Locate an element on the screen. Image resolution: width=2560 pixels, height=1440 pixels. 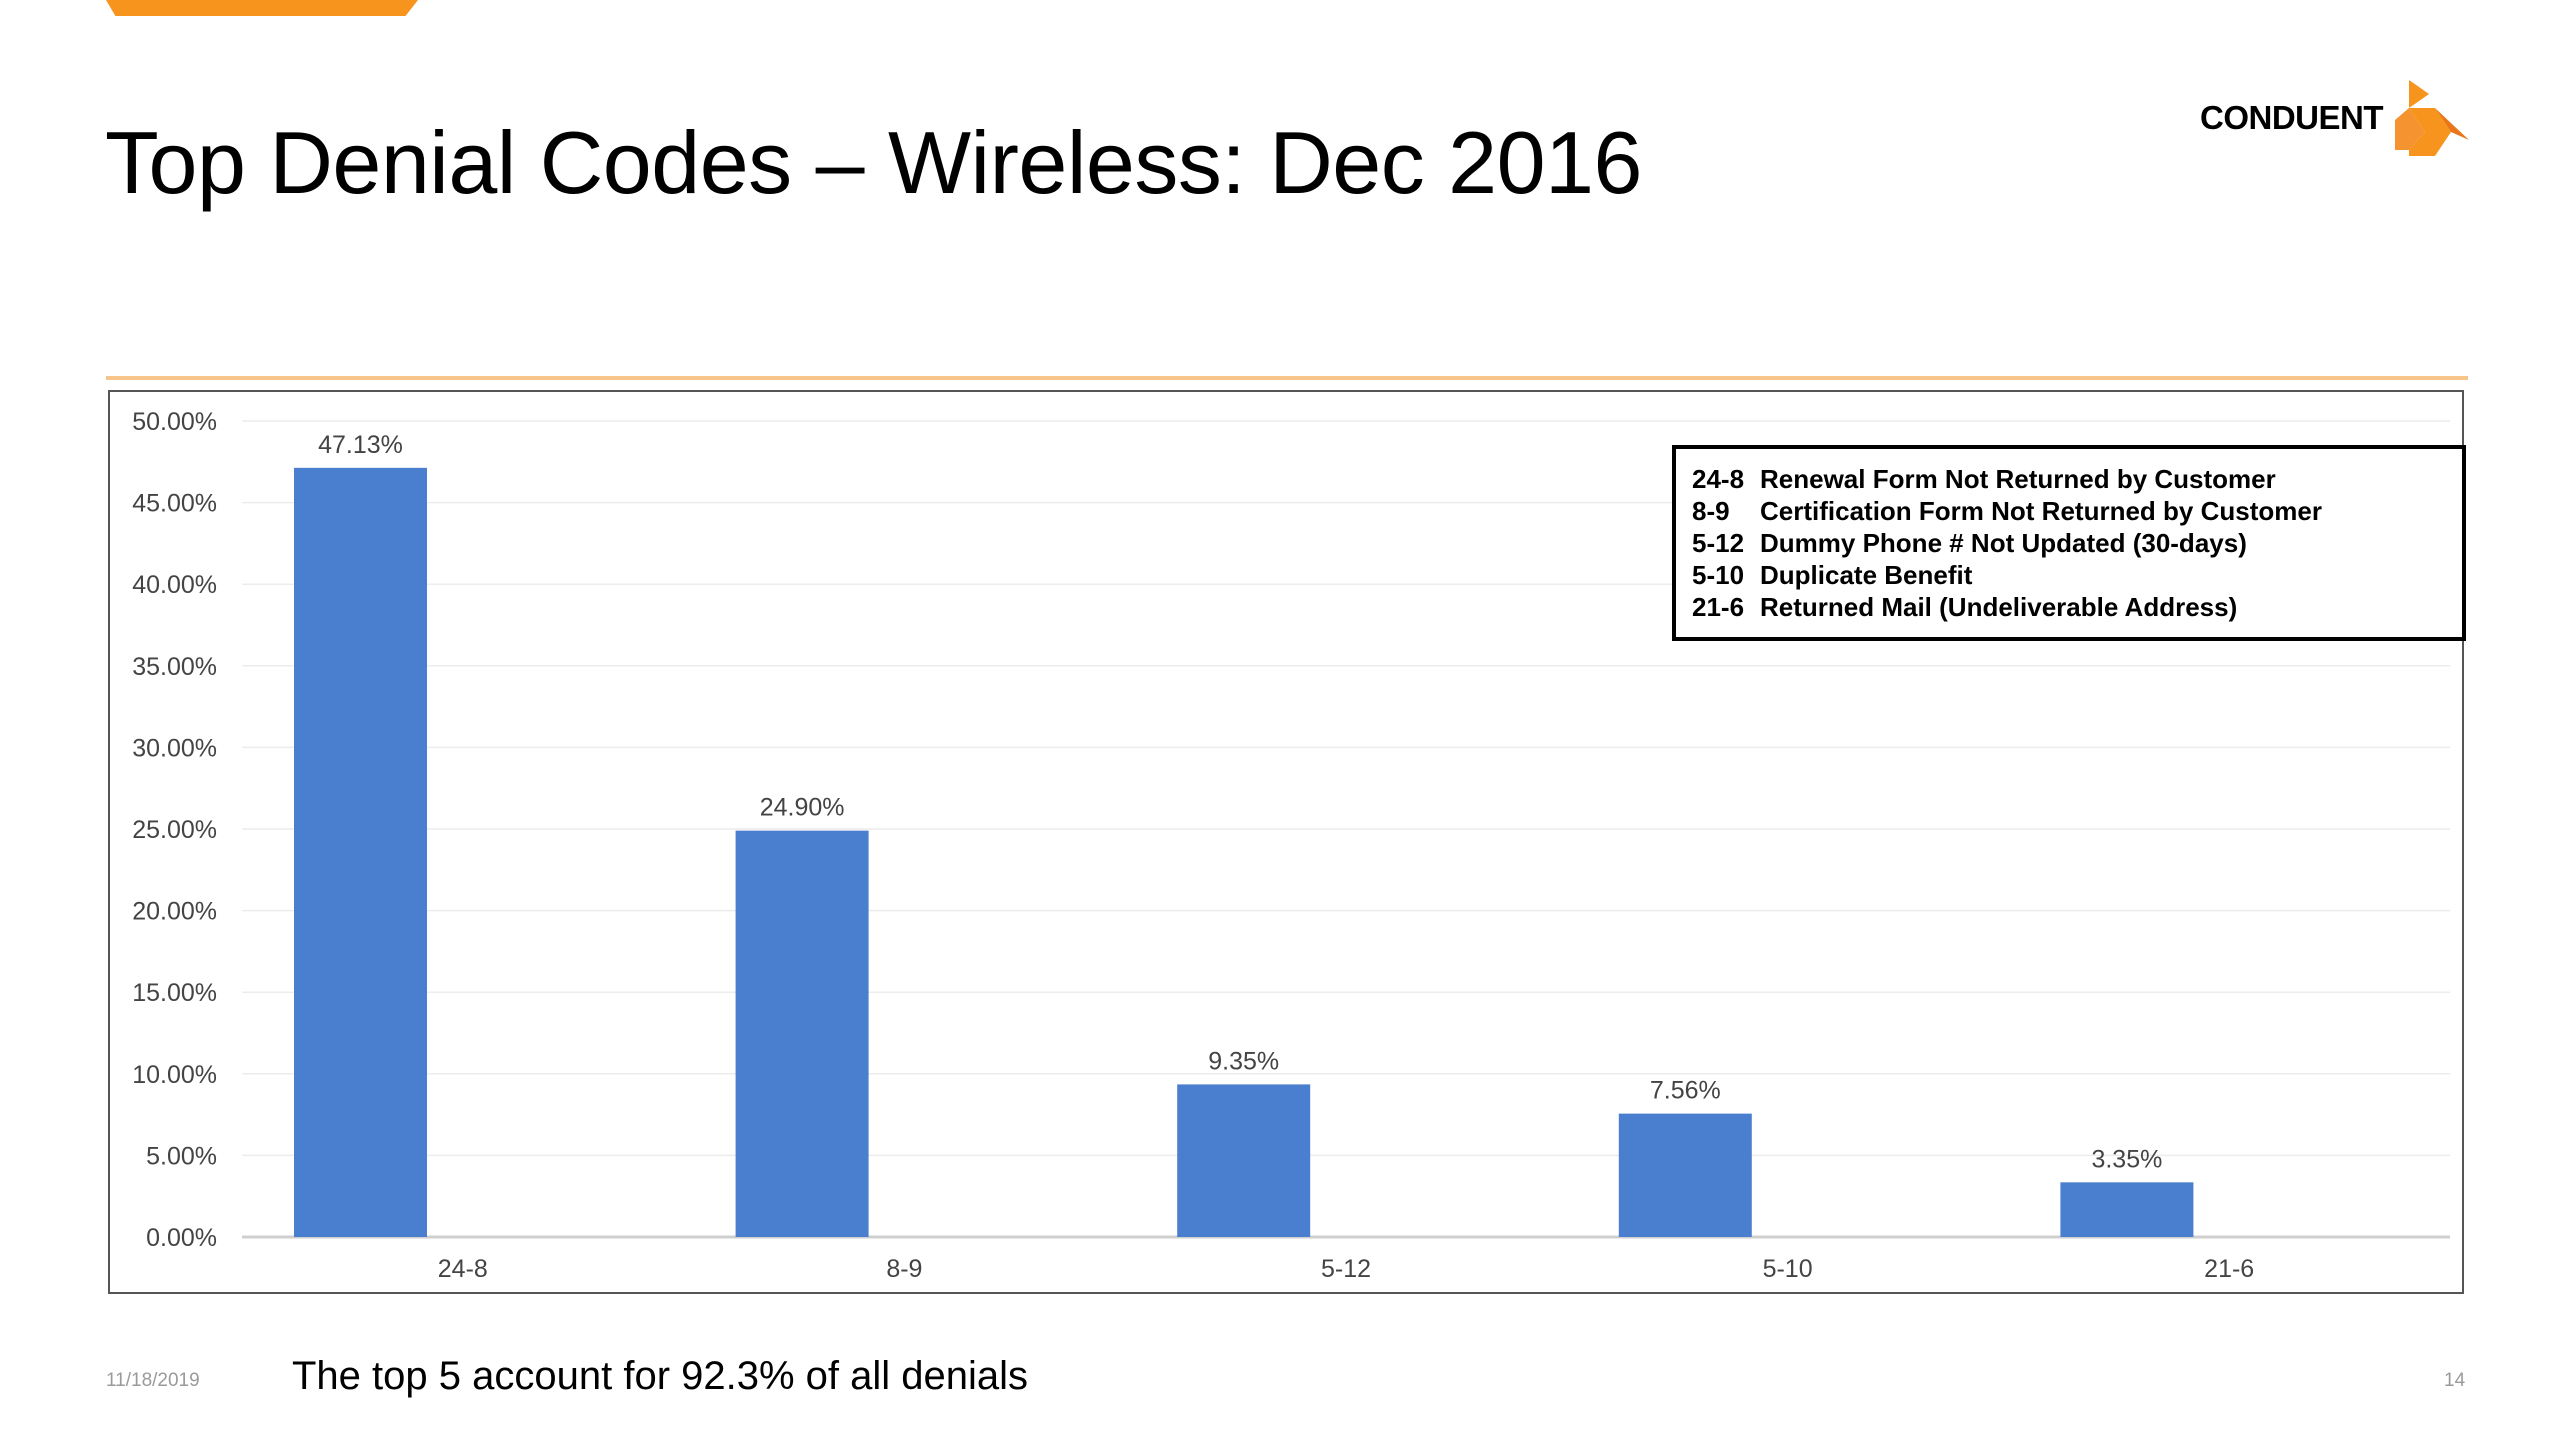
top-accent-bar is located at coordinates (262, 8).